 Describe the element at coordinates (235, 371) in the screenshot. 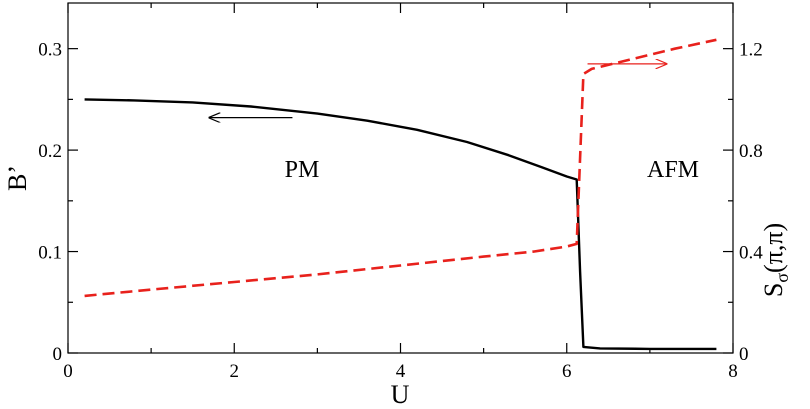

I see `x-tick-label: 2` at that location.